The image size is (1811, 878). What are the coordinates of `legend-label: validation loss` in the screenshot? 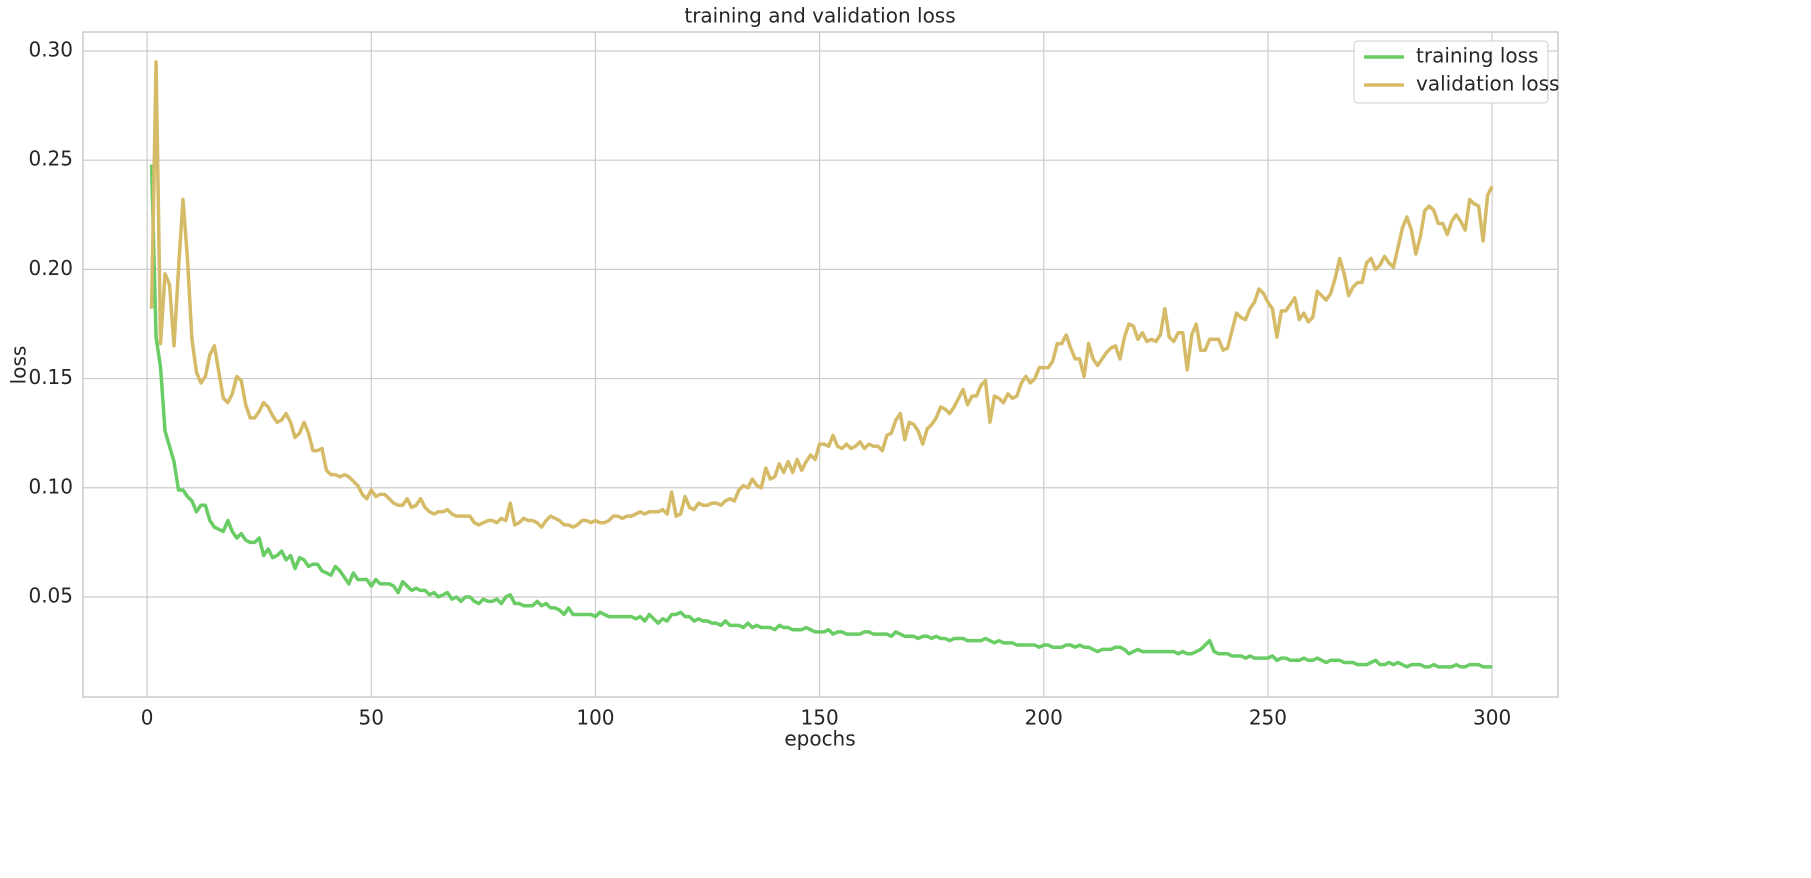 It's located at (1487, 84).